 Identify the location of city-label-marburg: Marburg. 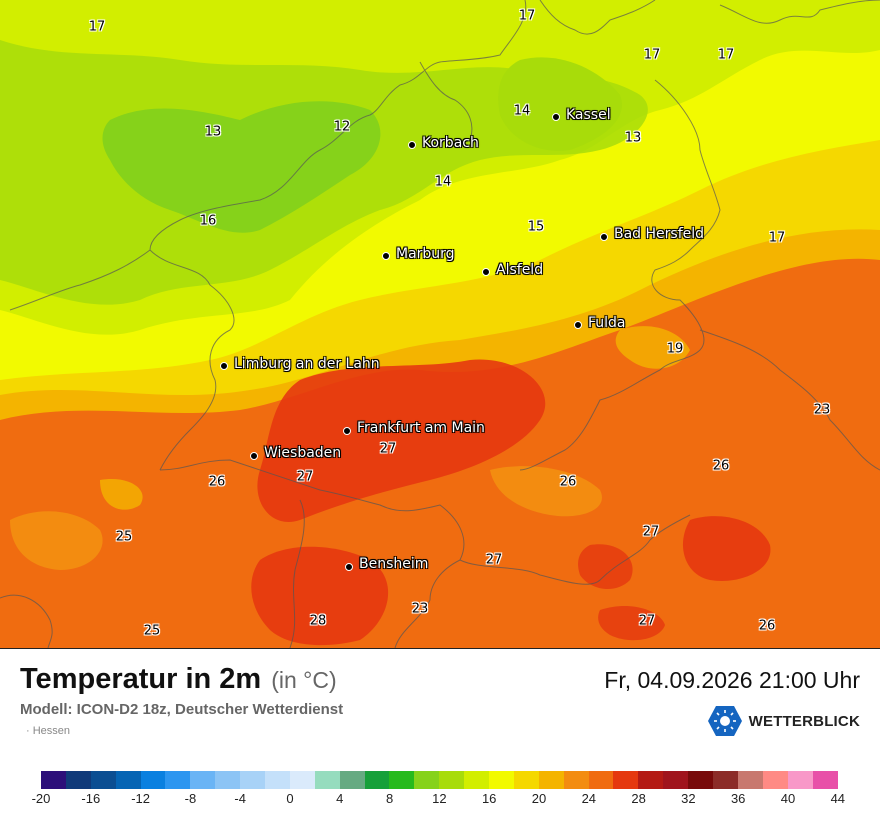
(425, 254).